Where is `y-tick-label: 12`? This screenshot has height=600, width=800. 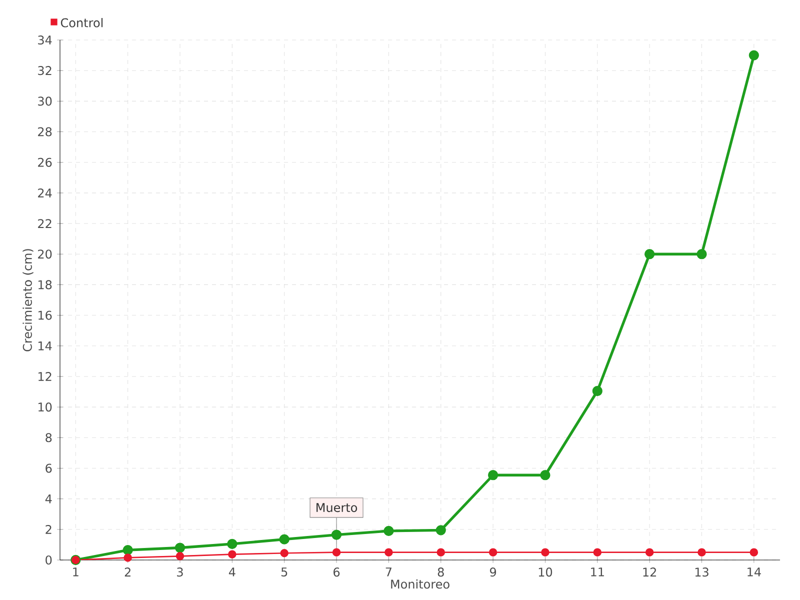
y-tick-label: 12 is located at coordinates (45, 376).